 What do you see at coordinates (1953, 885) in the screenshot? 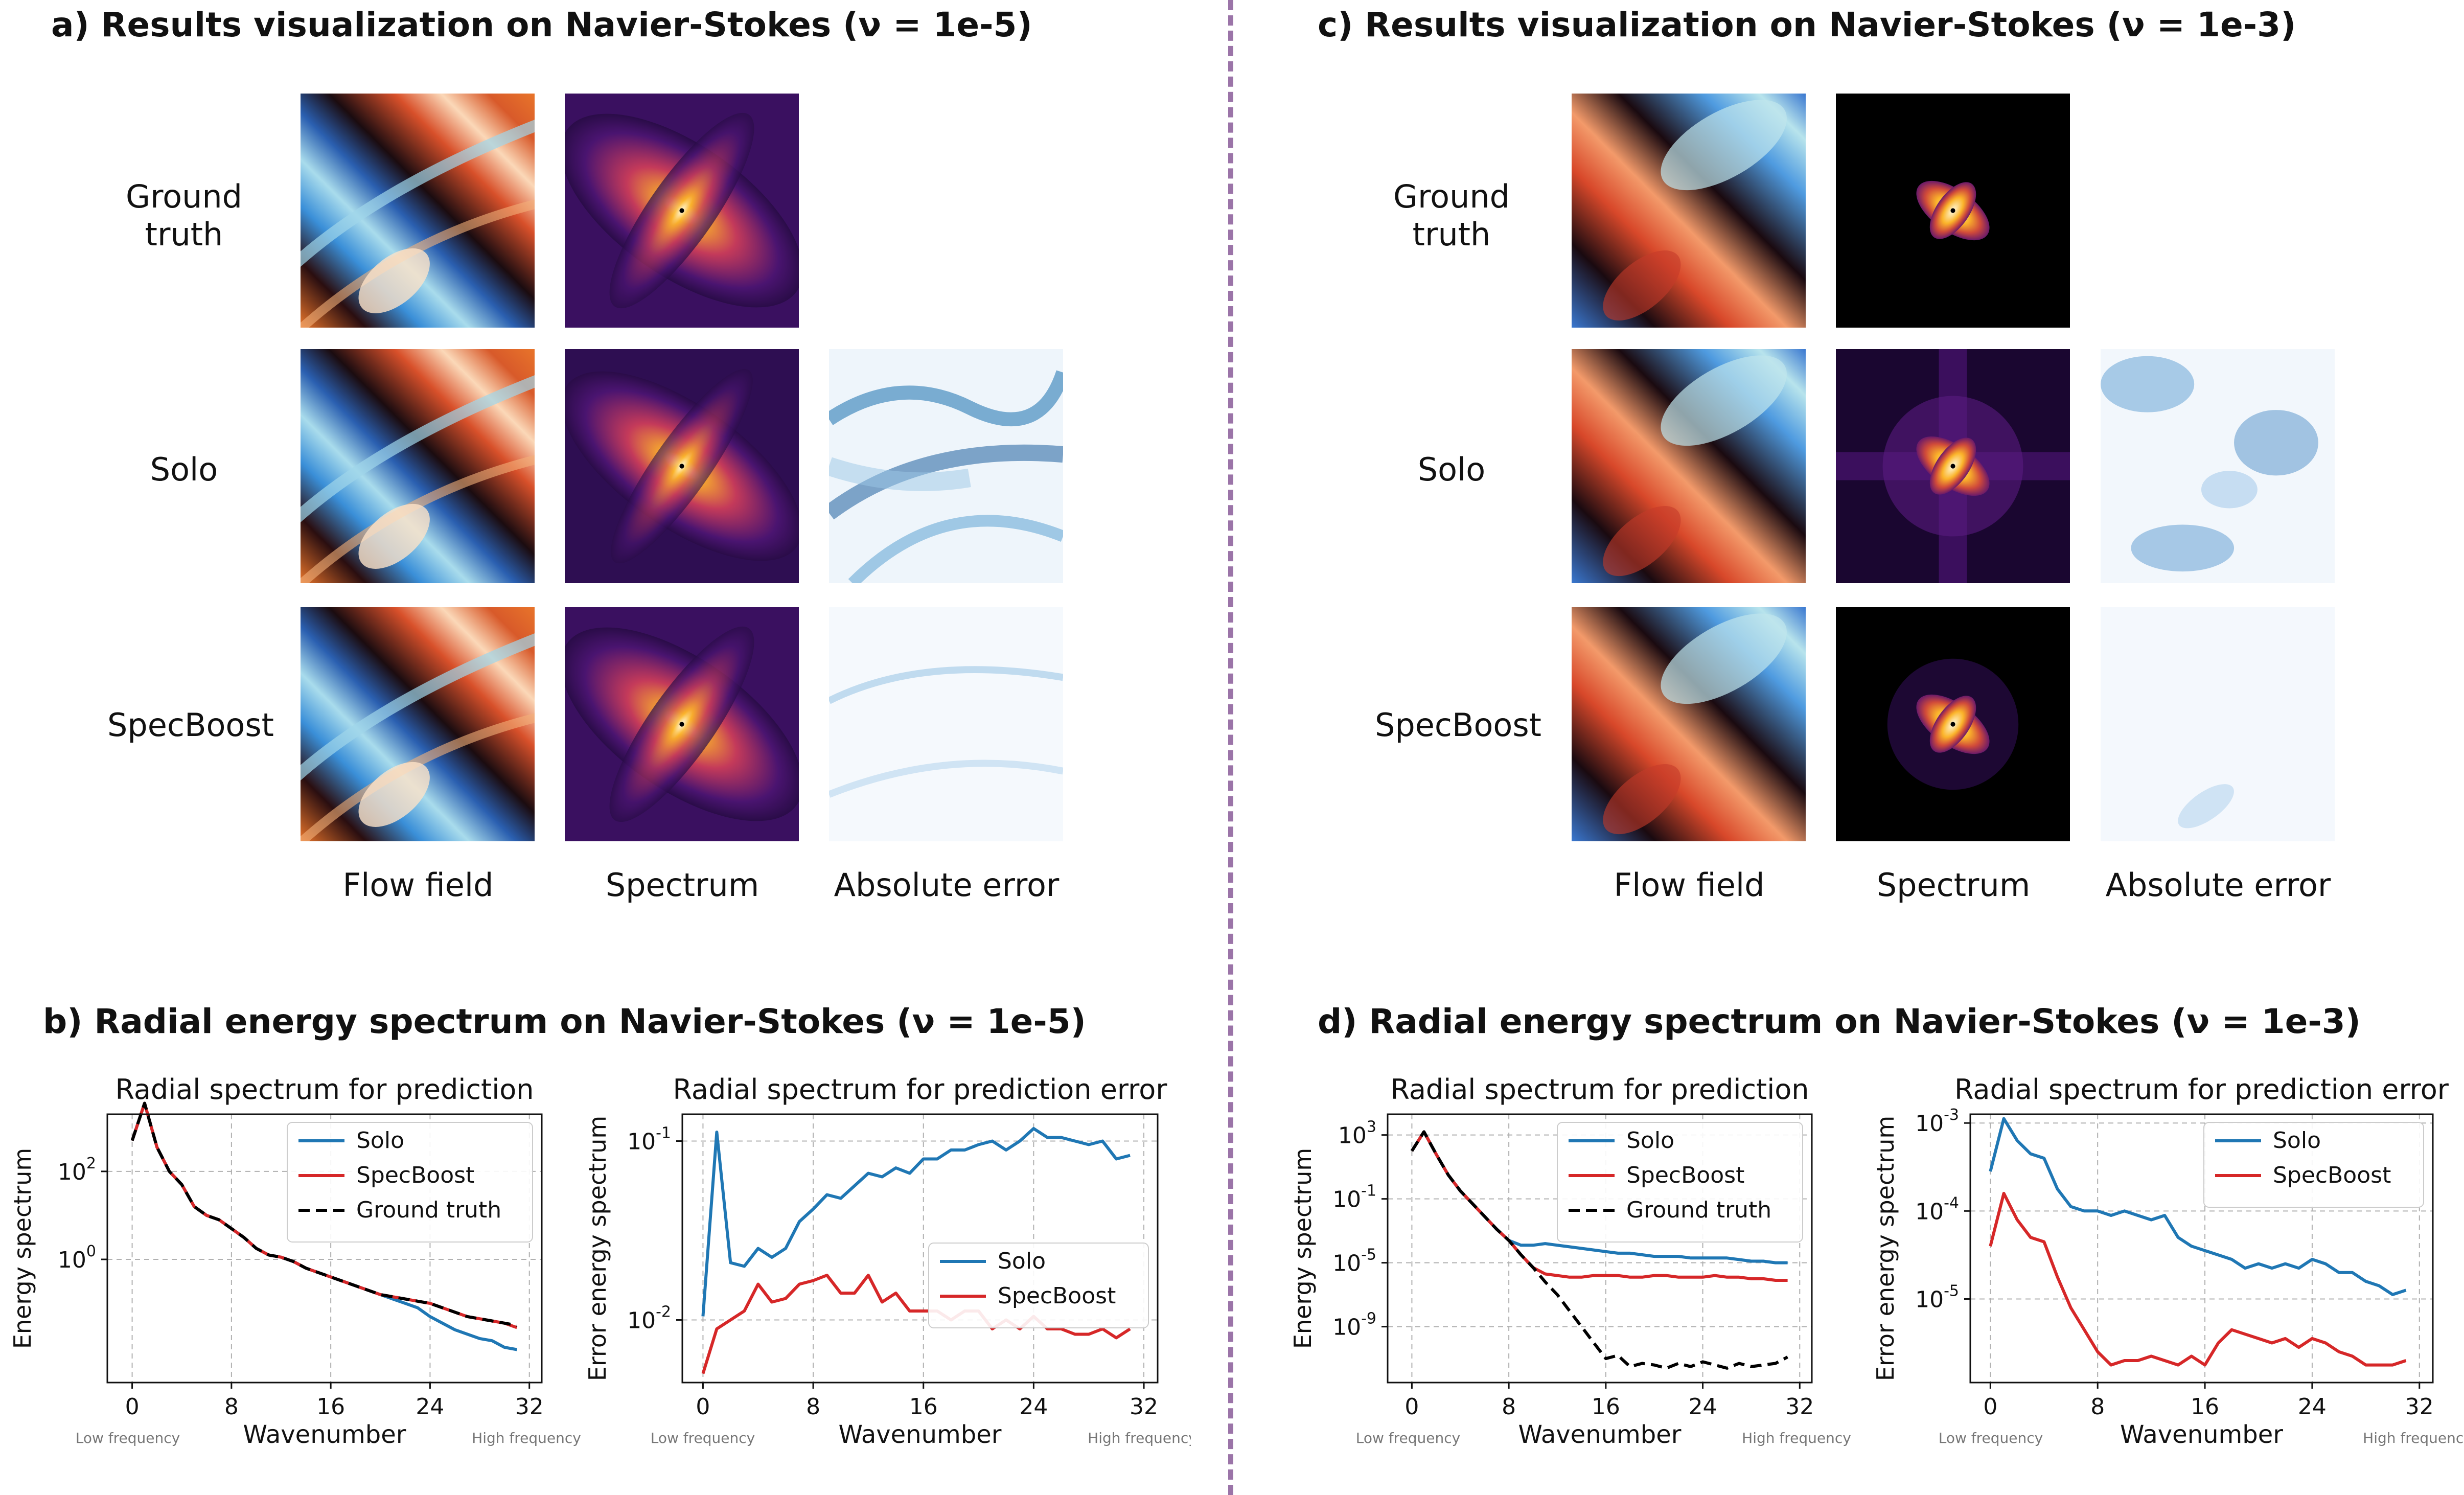
I see `col-label-spectrum-c: Spectrum` at bounding box center [1953, 885].